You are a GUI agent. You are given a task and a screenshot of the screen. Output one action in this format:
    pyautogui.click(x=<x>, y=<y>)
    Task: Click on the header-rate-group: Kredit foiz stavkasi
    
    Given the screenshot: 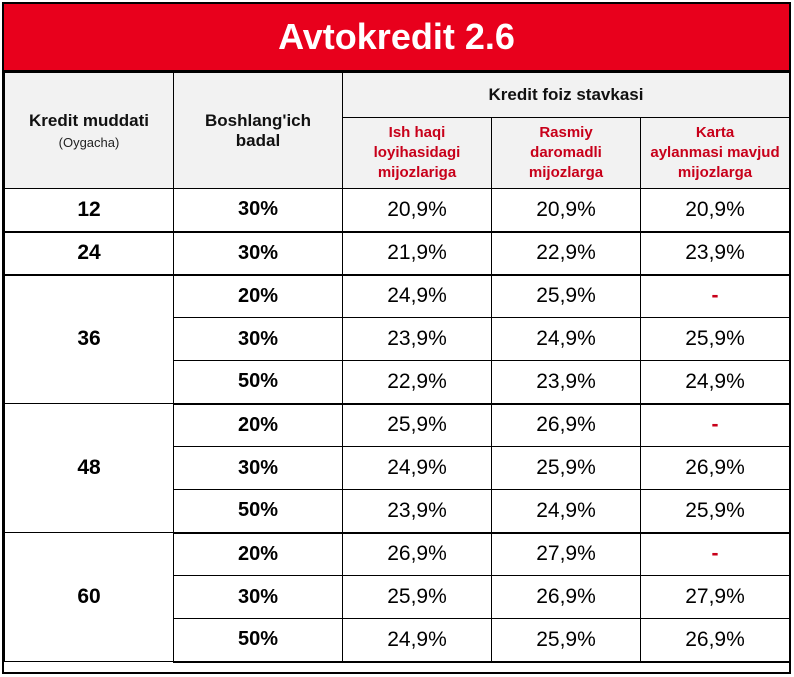 What is the action you would take?
    pyautogui.click(x=566, y=95)
    